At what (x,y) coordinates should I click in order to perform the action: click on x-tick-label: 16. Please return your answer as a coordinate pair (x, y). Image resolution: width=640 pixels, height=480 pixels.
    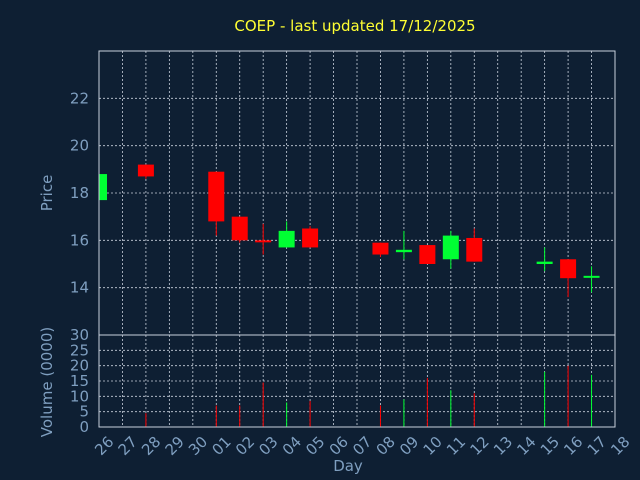
    Looking at the image, I should click on (573, 446).